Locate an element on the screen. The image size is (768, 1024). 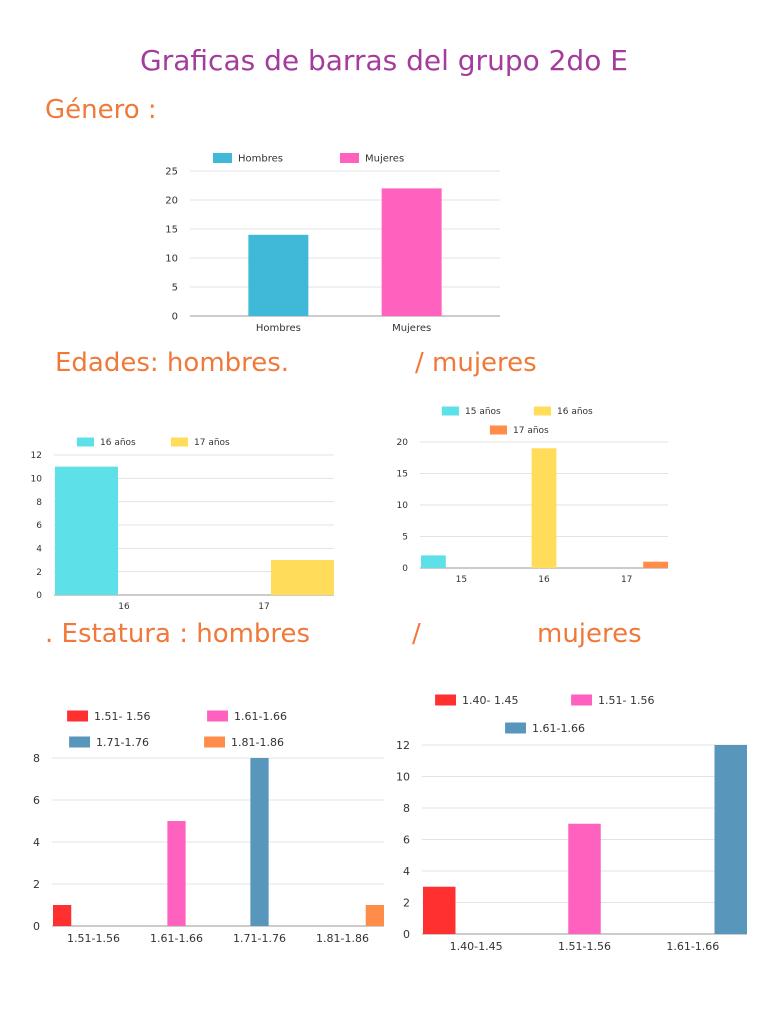
heading-estatura-hombres: . Estatura : hombres is located at coordinates (178, 634).